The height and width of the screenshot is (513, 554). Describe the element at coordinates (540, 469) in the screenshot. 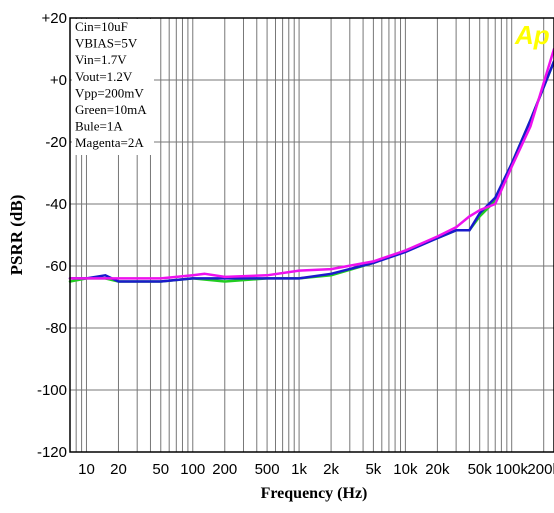

I see `x-tick-label: 200k` at that location.